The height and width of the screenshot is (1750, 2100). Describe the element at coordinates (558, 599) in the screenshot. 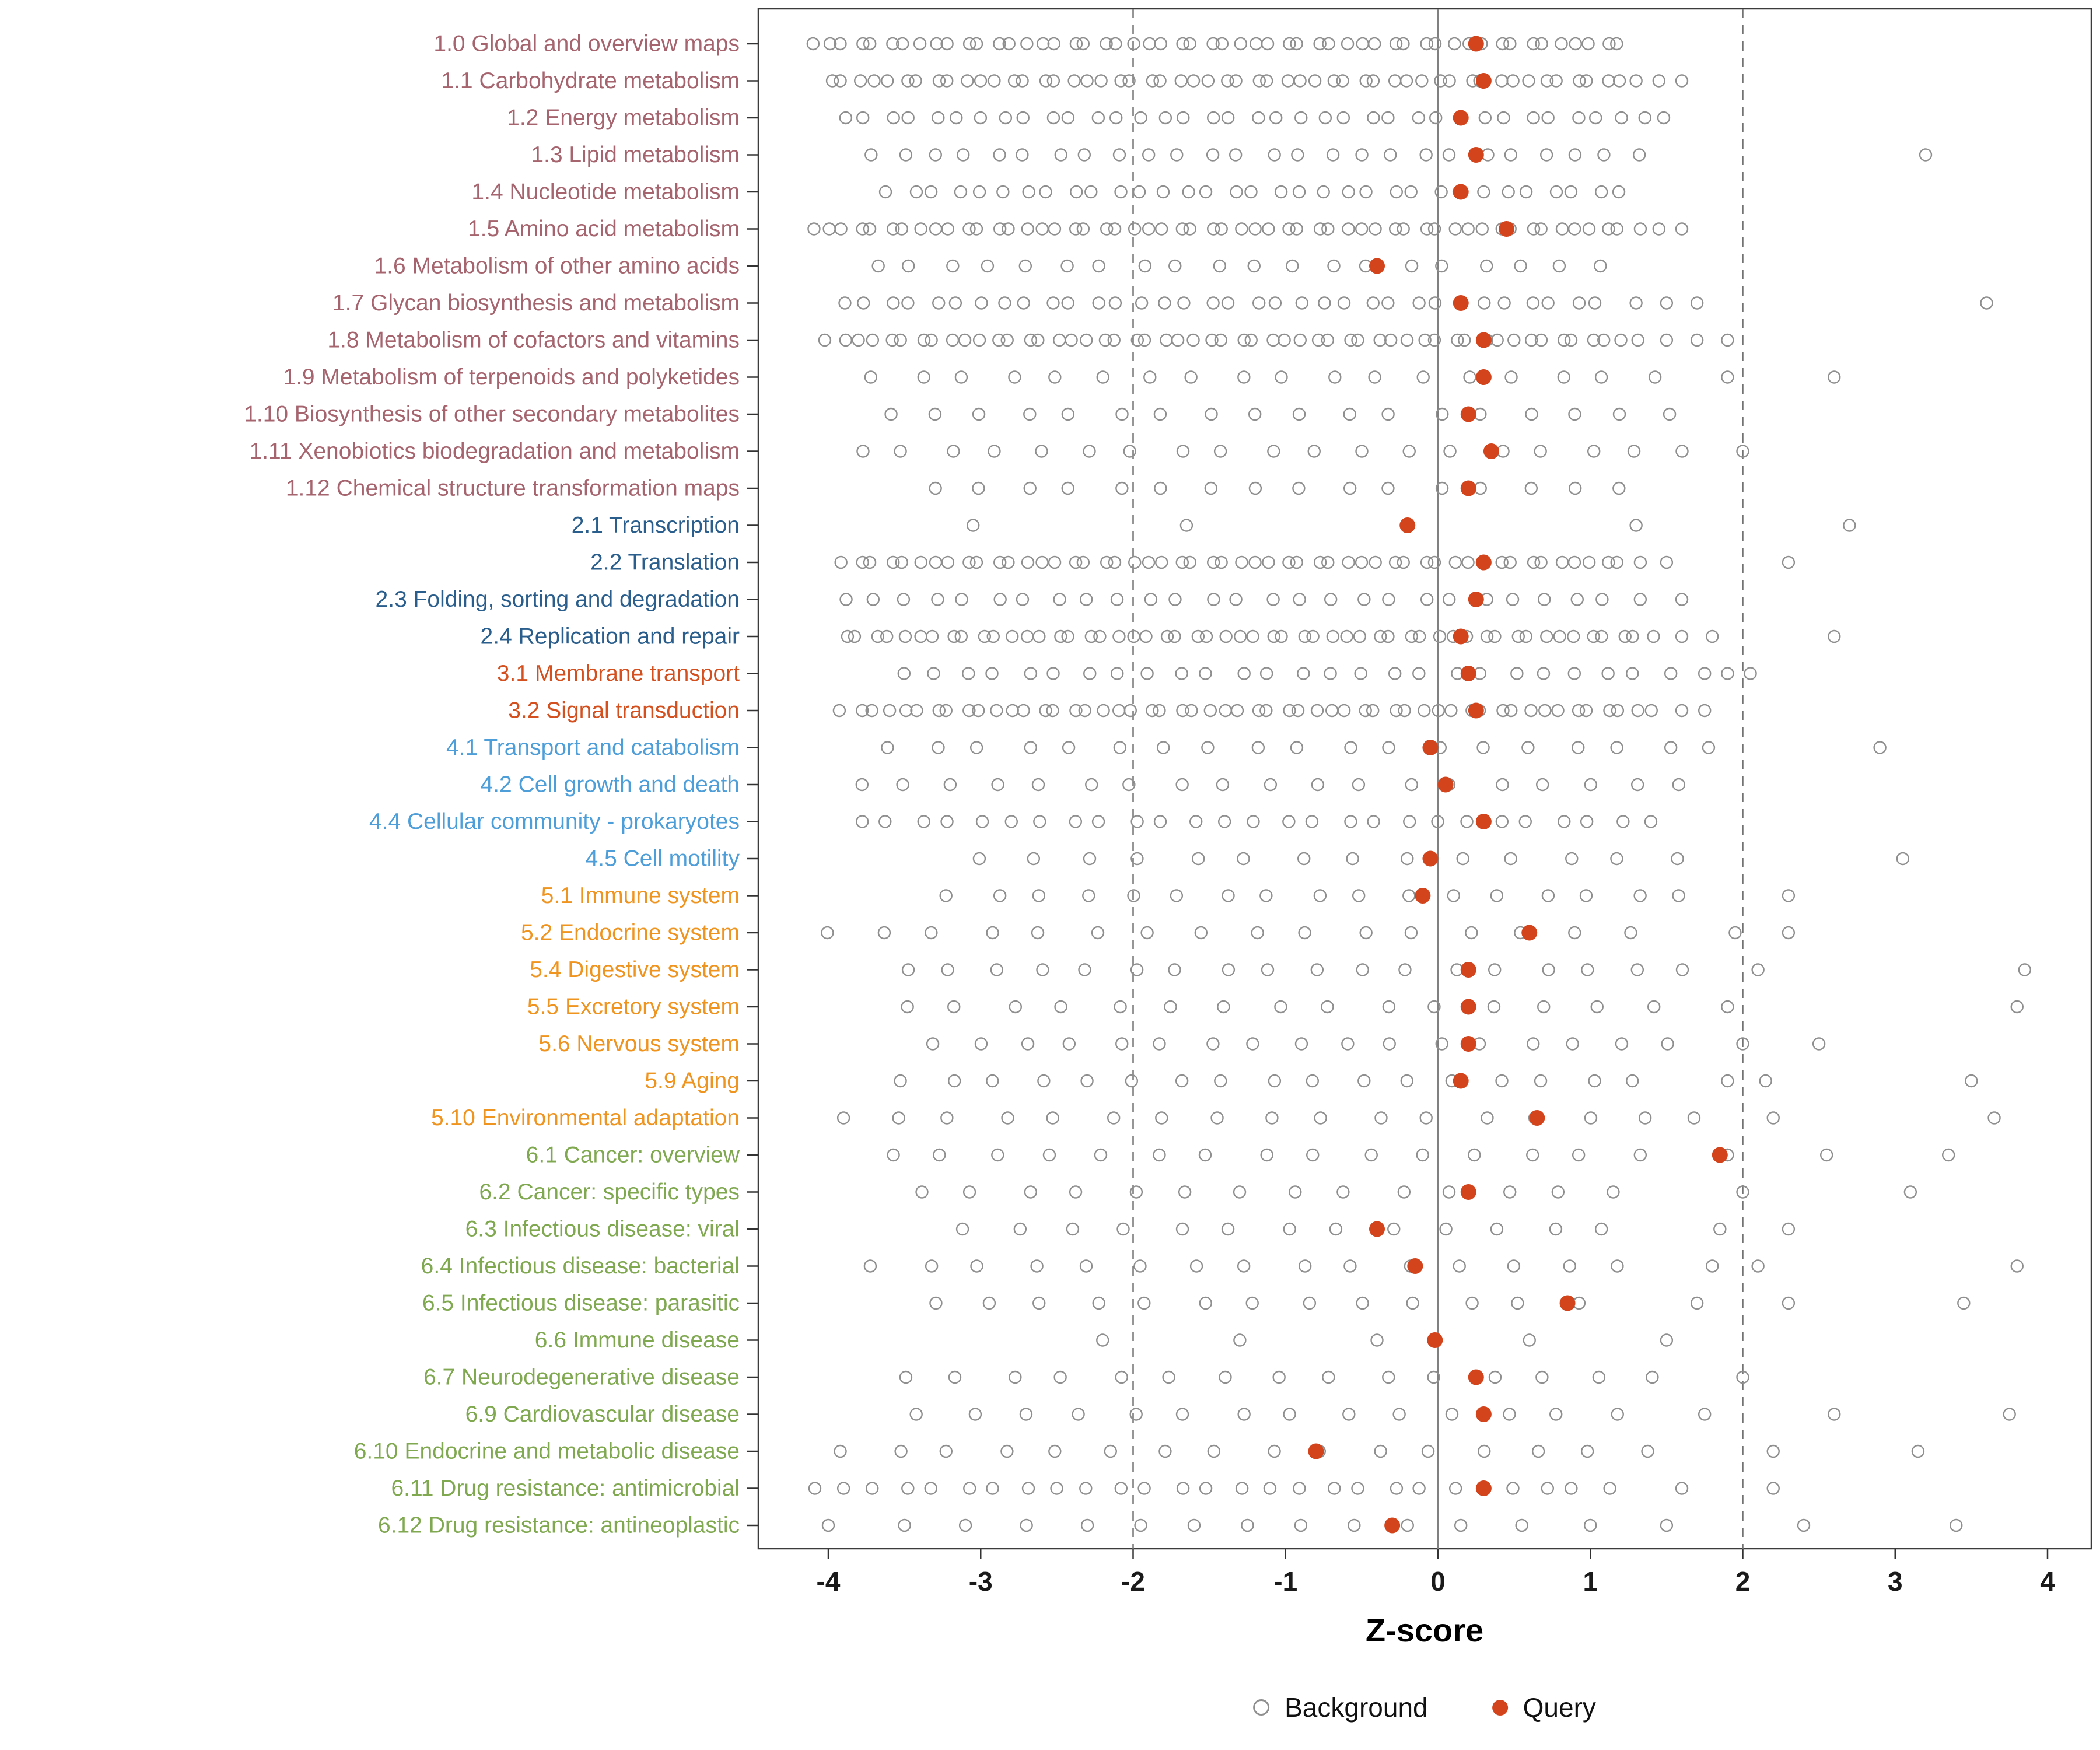

I see `category-label: 2.3 Folding, sorting and degradation` at that location.